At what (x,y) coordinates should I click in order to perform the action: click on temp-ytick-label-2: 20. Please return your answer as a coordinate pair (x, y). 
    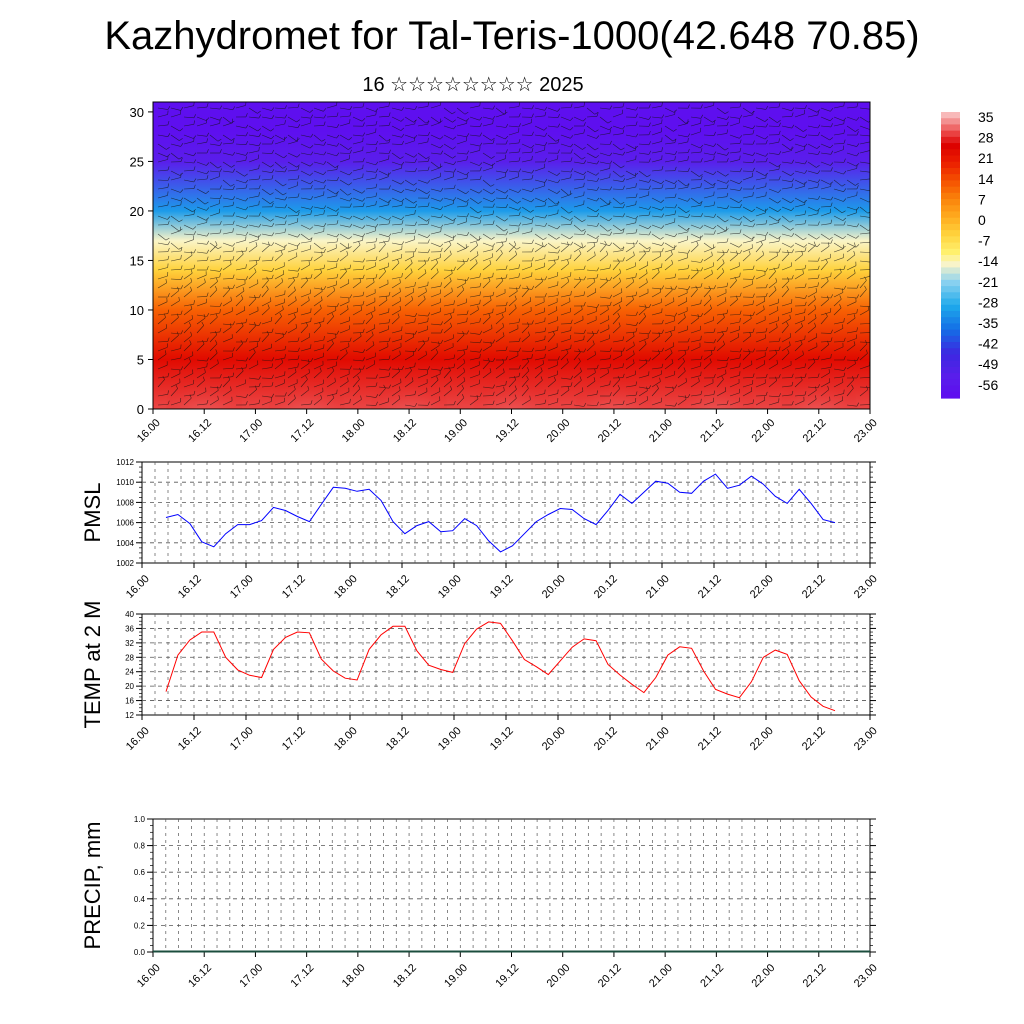
    Looking at the image, I should click on (129, 686).